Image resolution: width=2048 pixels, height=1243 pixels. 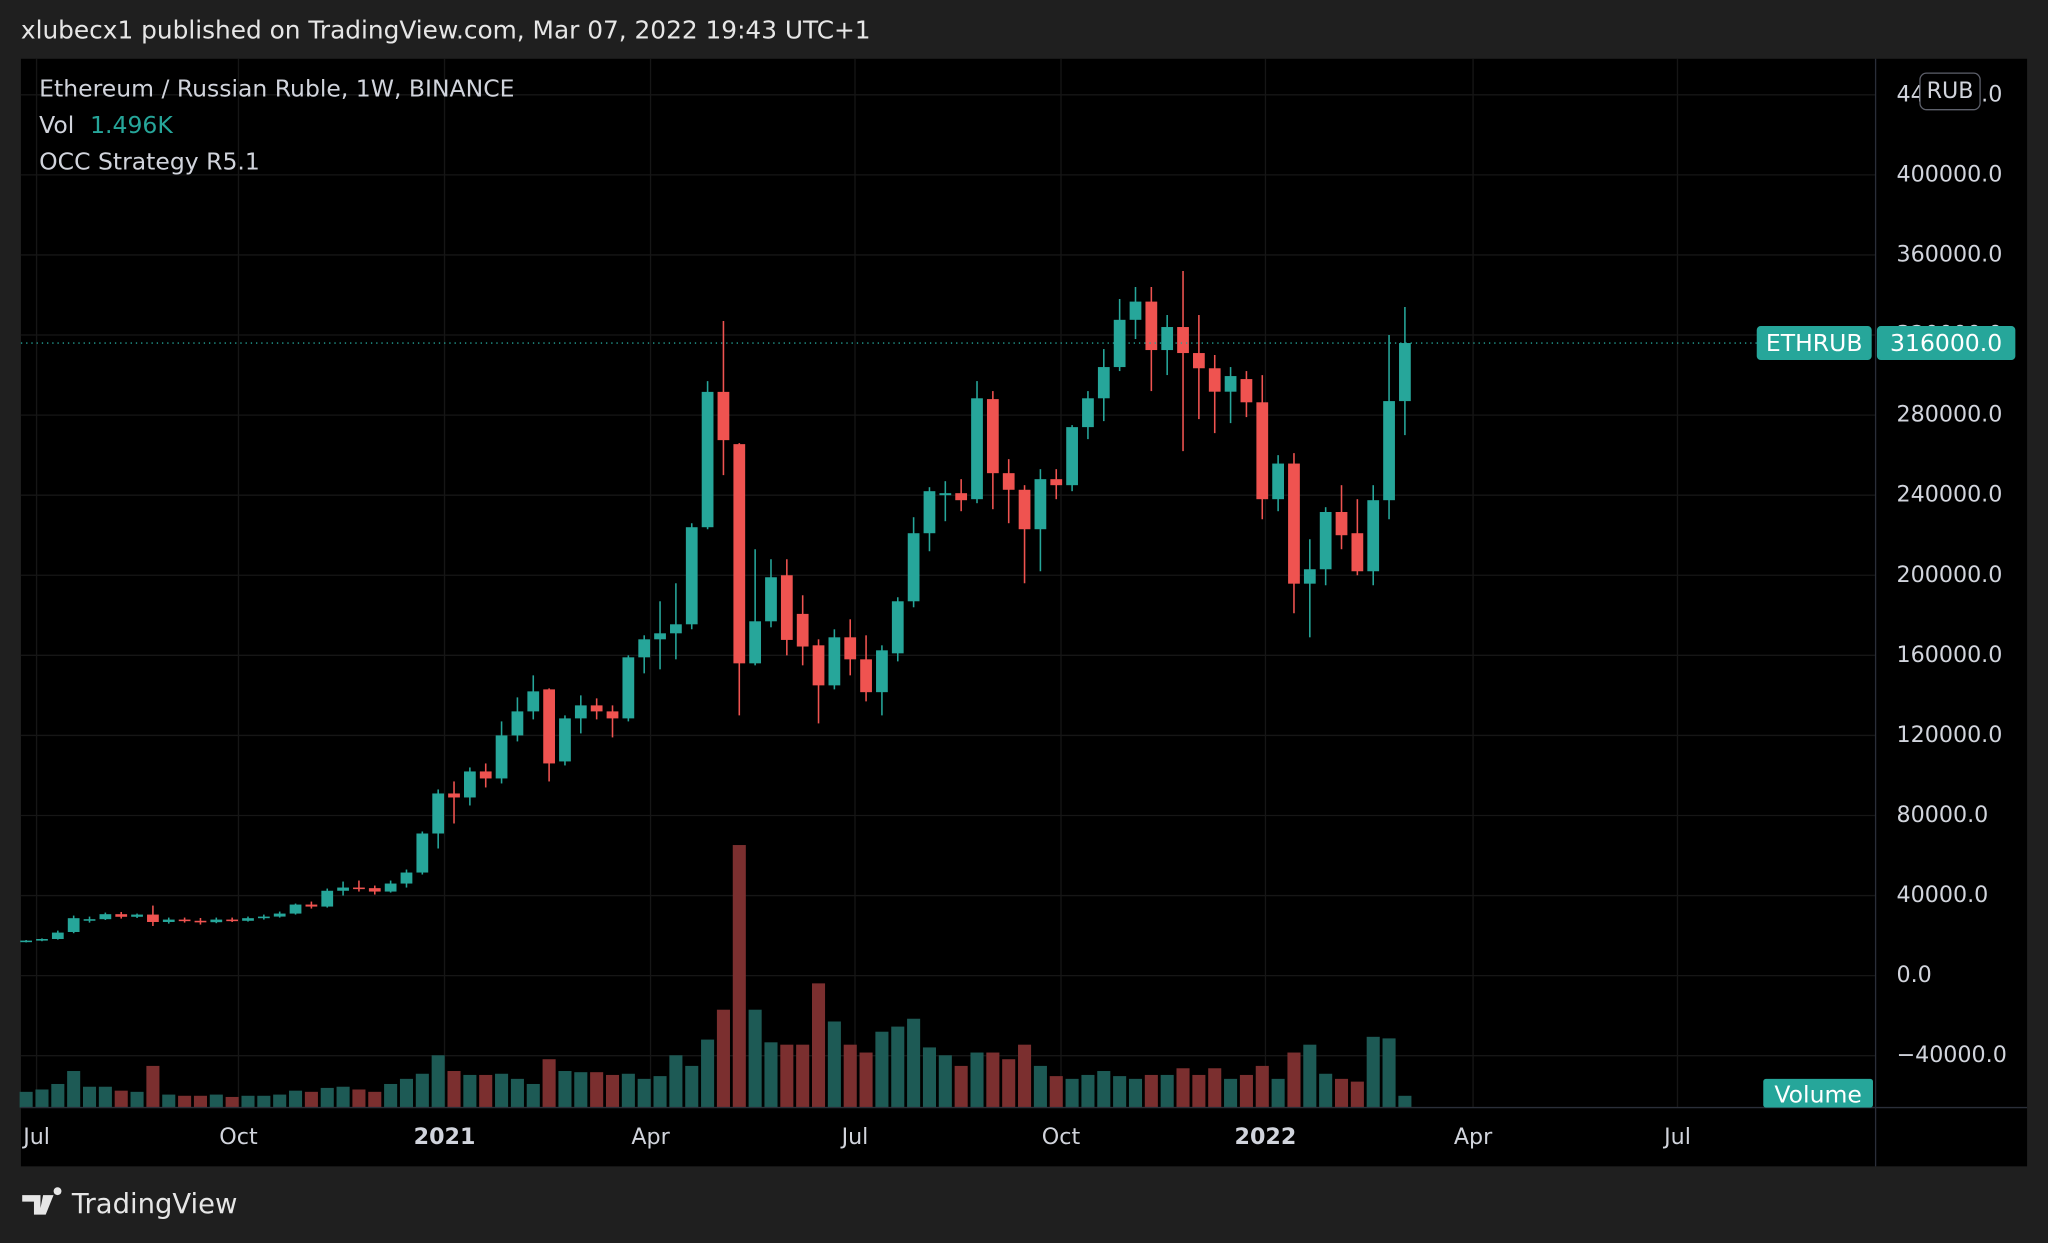 I want to click on x-tick-label: 2022, so click(x=1266, y=1137).